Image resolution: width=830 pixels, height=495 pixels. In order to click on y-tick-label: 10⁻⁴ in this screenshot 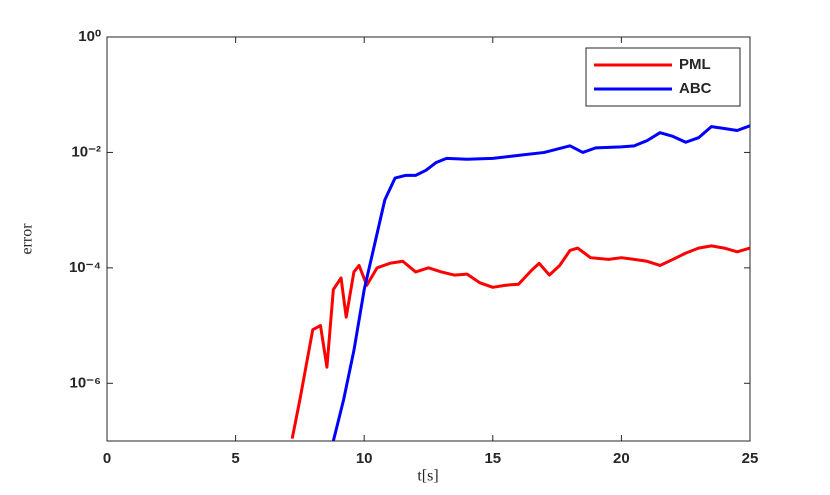, I will do `click(85, 267)`.